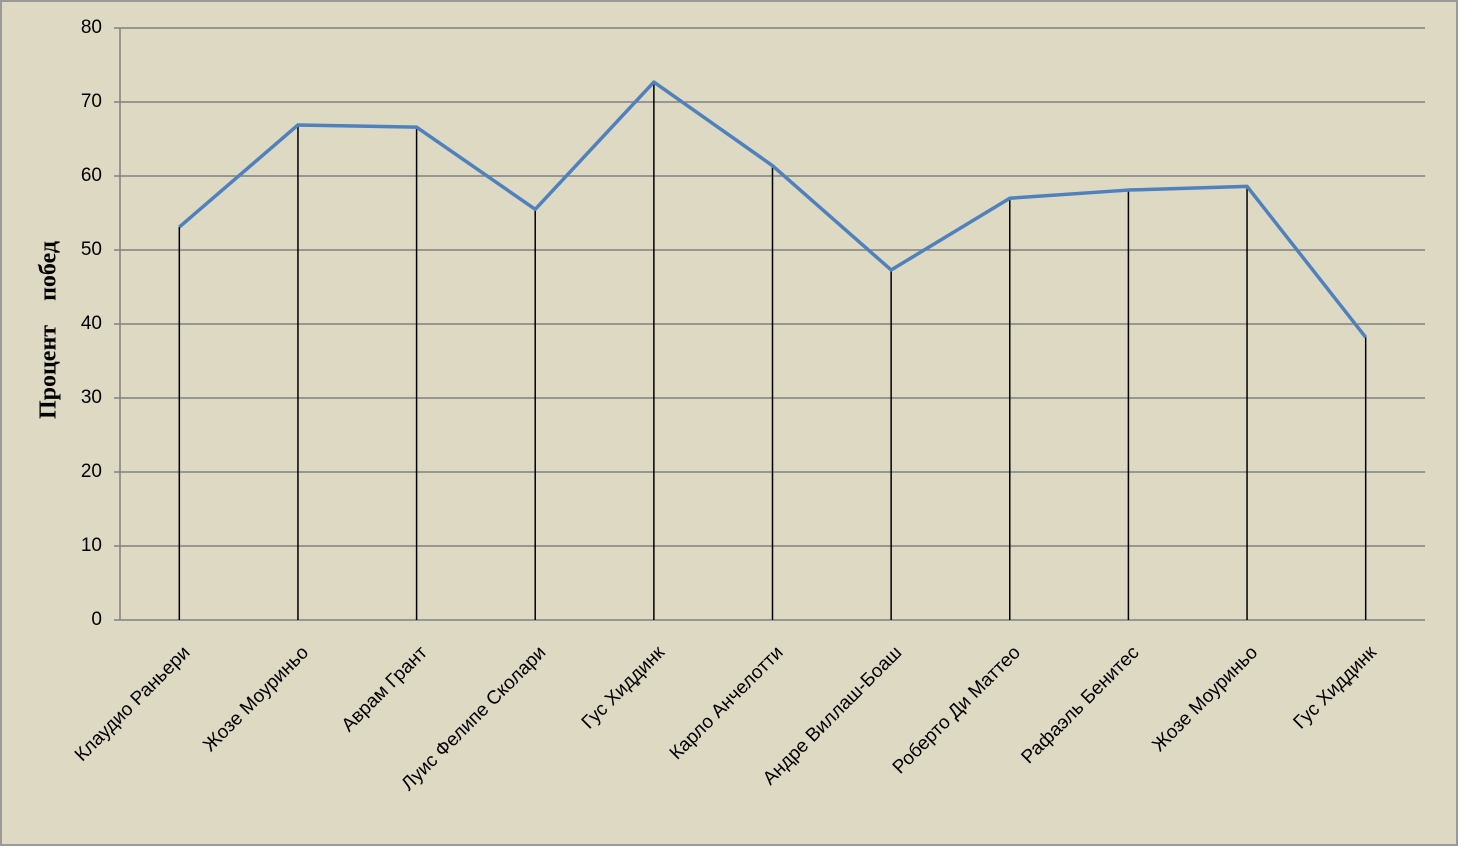  Describe the element at coordinates (91, 471) in the screenshot. I see `y-tick-label: 20` at that location.